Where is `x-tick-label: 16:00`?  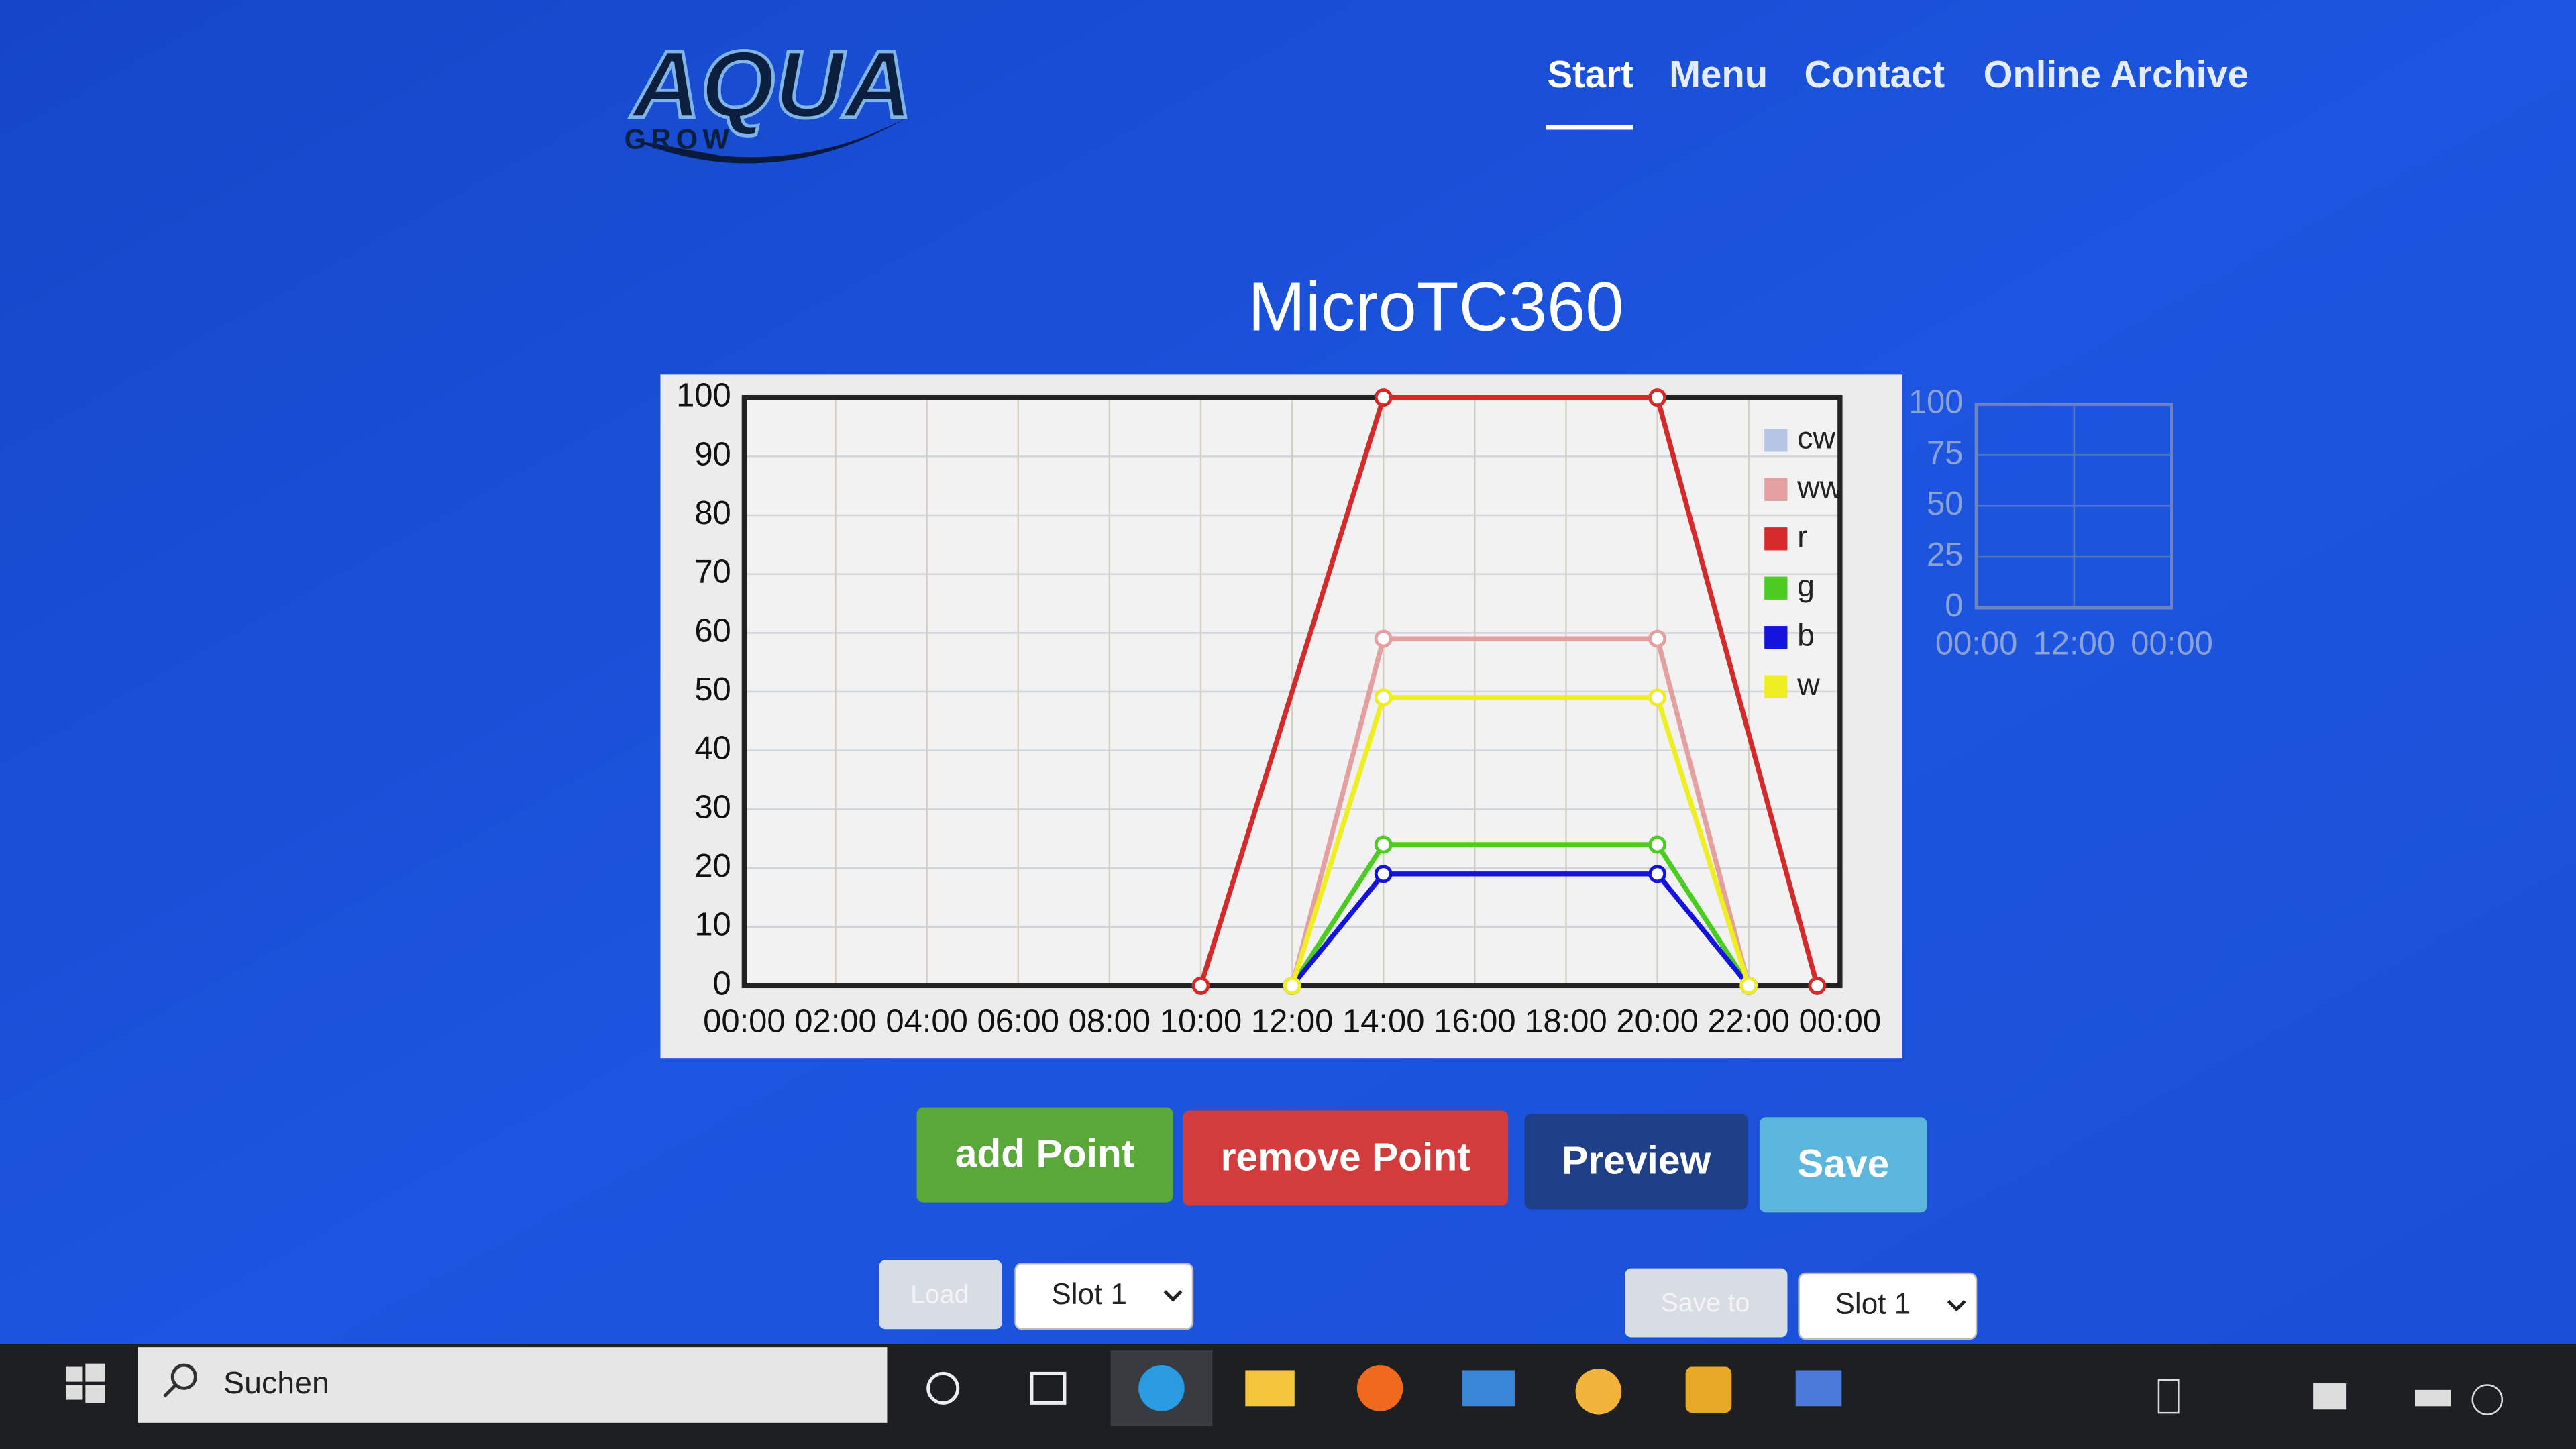 x-tick-label: 16:00 is located at coordinates (1475, 1022).